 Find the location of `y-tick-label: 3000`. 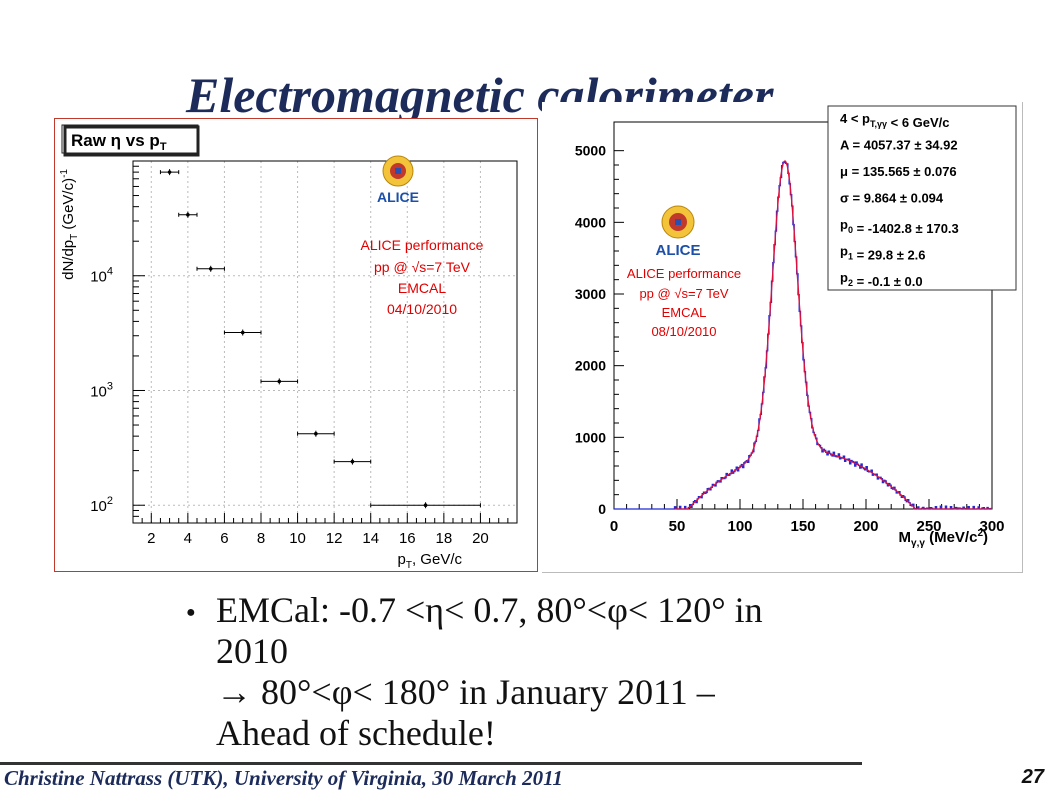

y-tick-label: 3000 is located at coordinates (590, 294).